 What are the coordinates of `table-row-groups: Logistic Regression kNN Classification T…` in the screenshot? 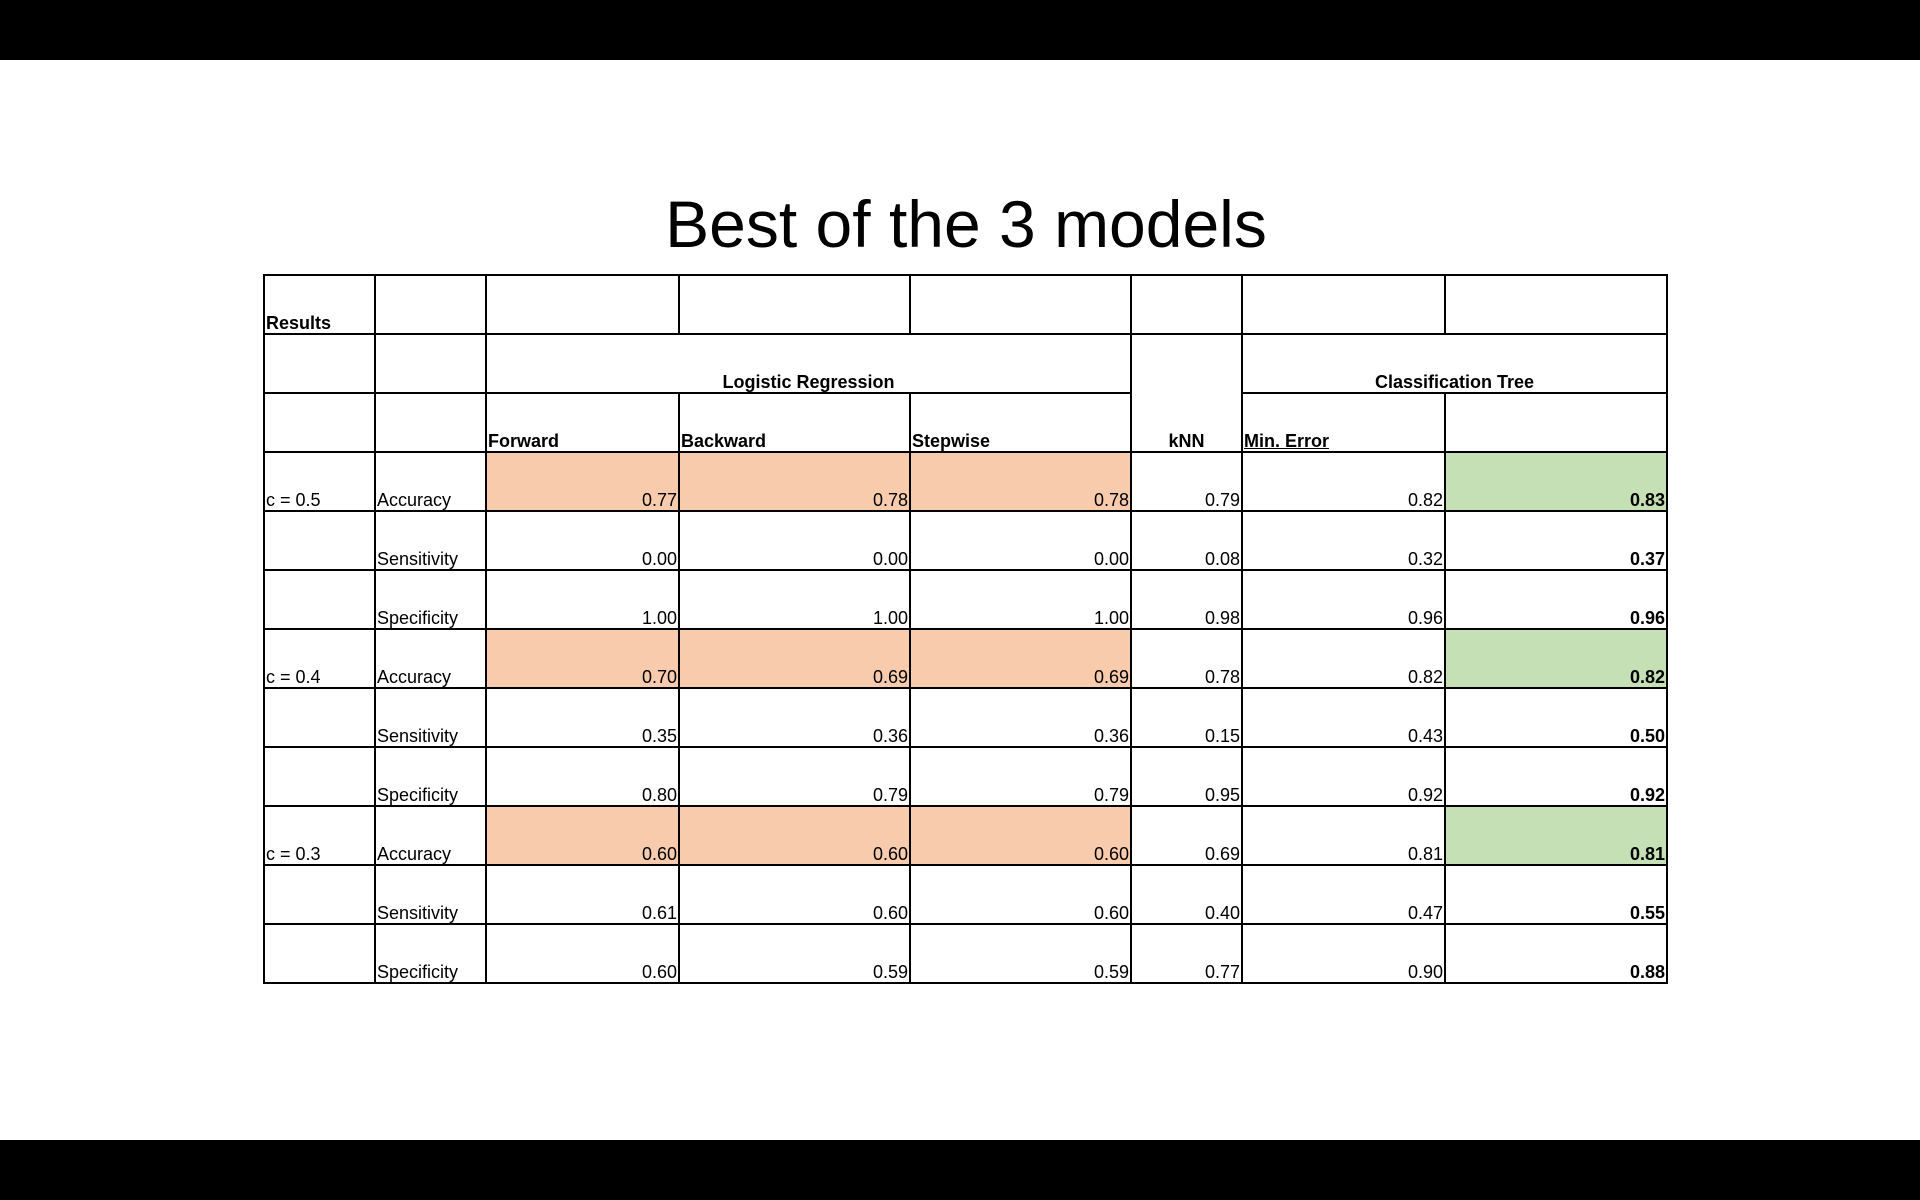 It's located at (965, 393).